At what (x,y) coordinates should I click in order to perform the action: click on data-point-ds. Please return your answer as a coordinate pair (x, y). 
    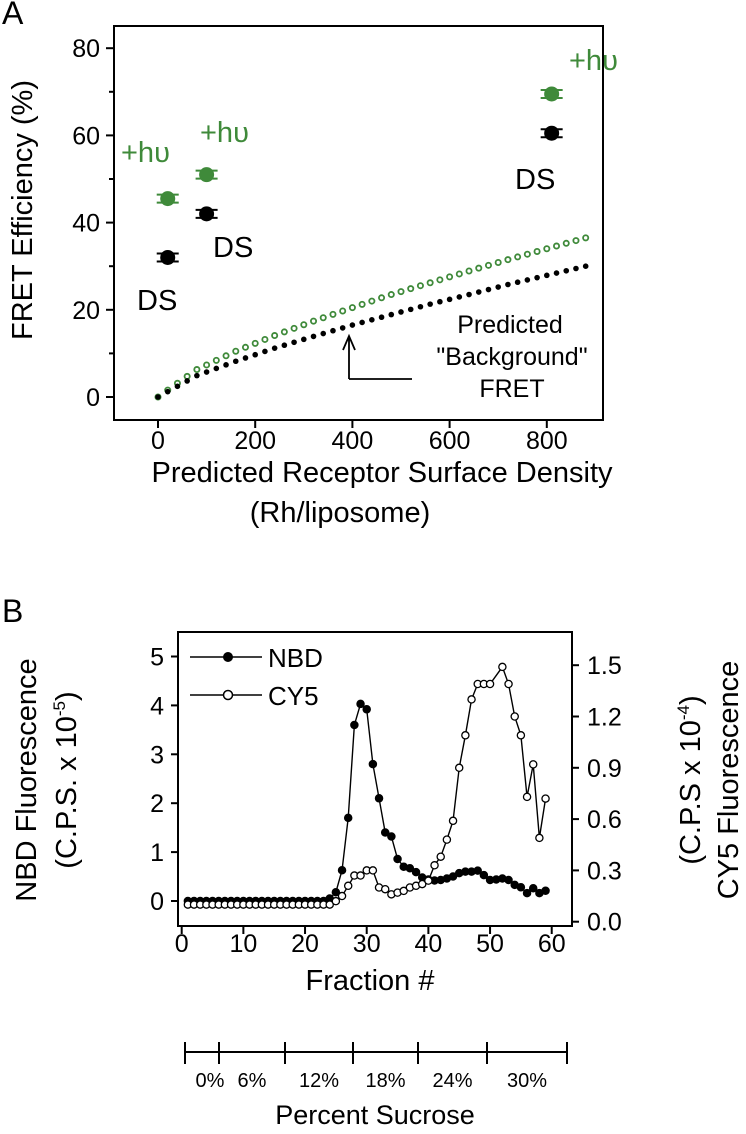
    Looking at the image, I should click on (207, 214).